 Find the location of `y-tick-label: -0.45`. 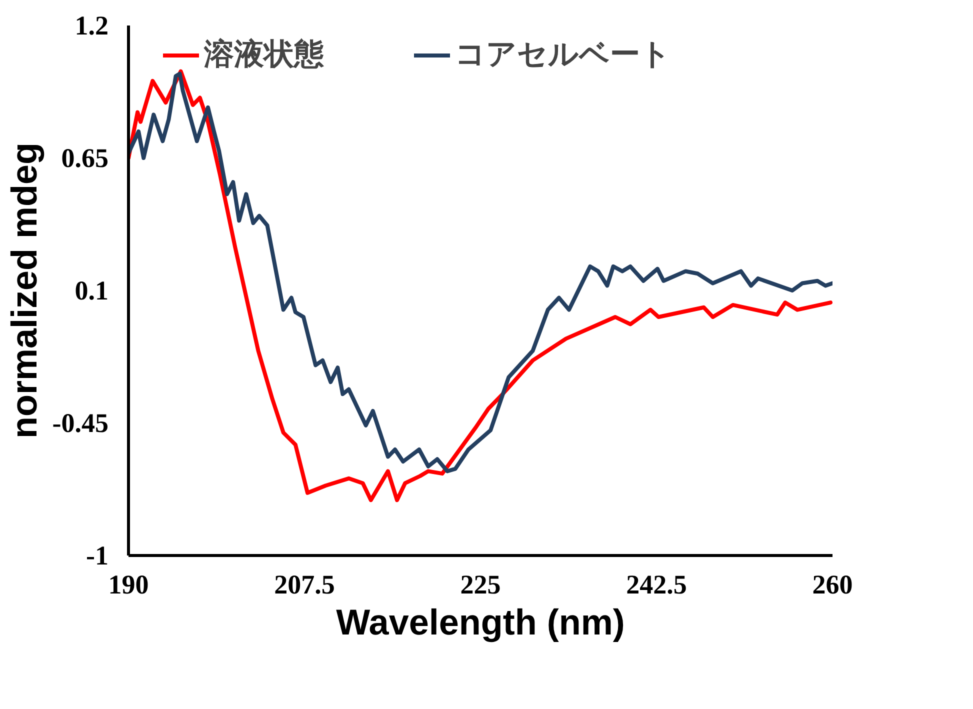

y-tick-label: -0.45 is located at coordinates (80, 423).